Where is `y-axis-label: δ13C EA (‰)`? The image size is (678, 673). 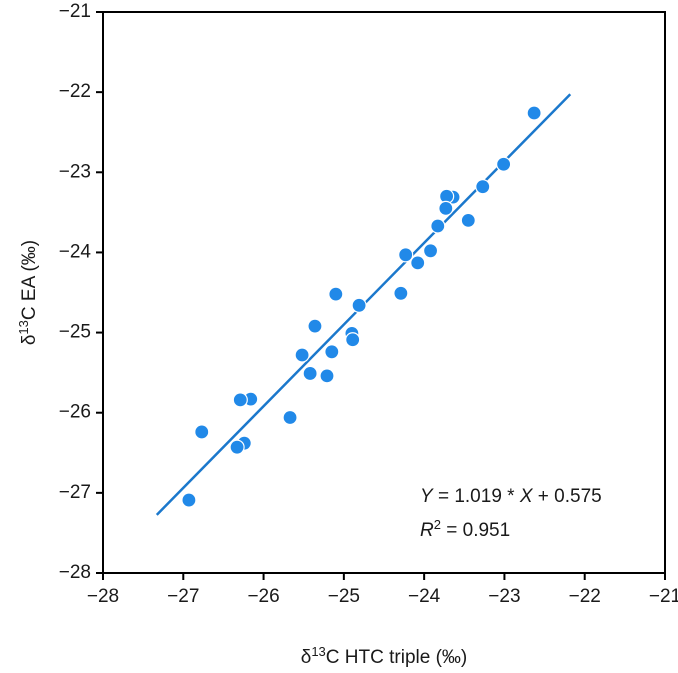
y-axis-label: δ13C EA (‰) is located at coordinates (28, 292).